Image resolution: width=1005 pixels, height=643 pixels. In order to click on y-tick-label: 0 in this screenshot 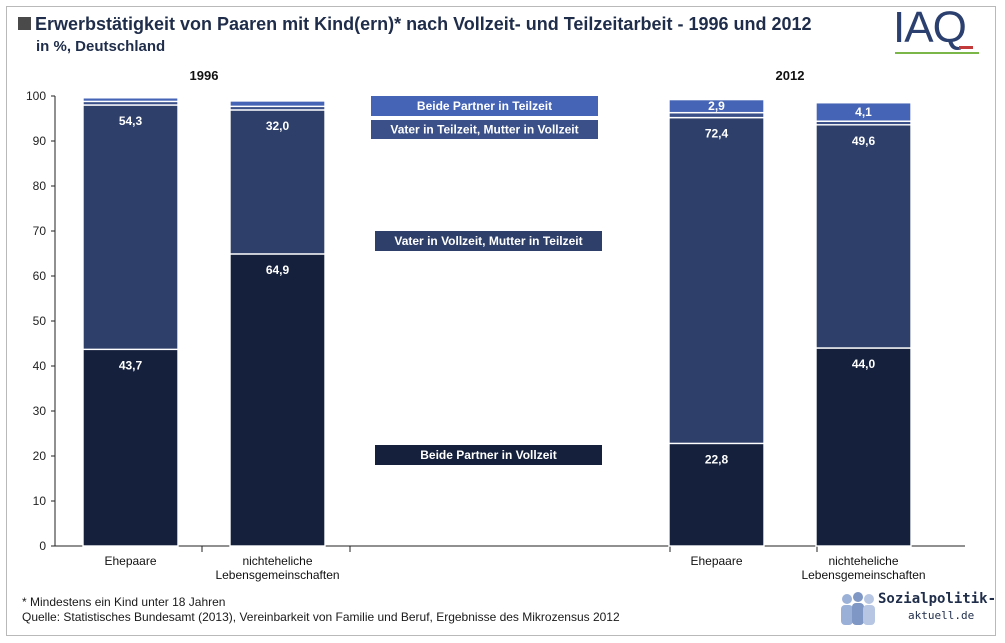, I will do `click(42, 546)`.